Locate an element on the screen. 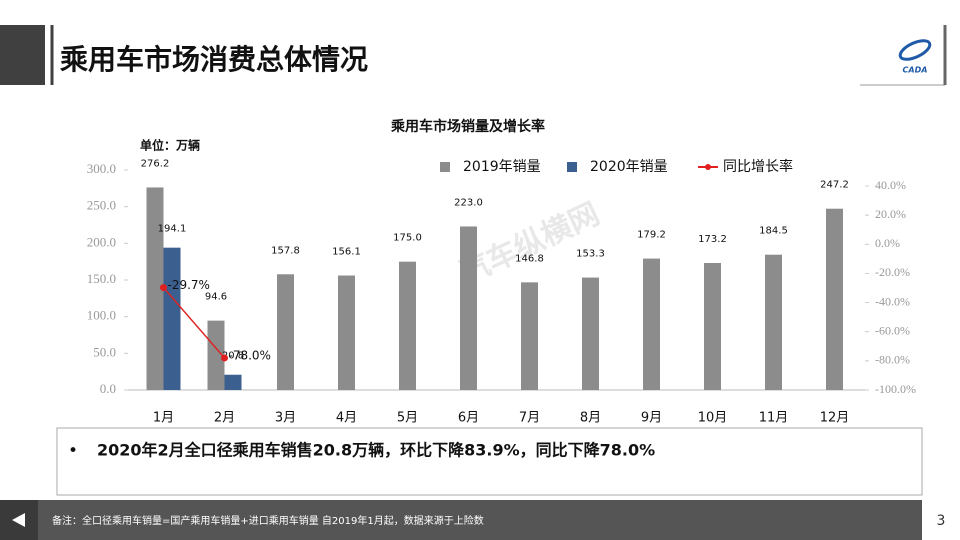 The height and width of the screenshot is (540, 960). y-tick-label: 300.0 is located at coordinates (101, 168).